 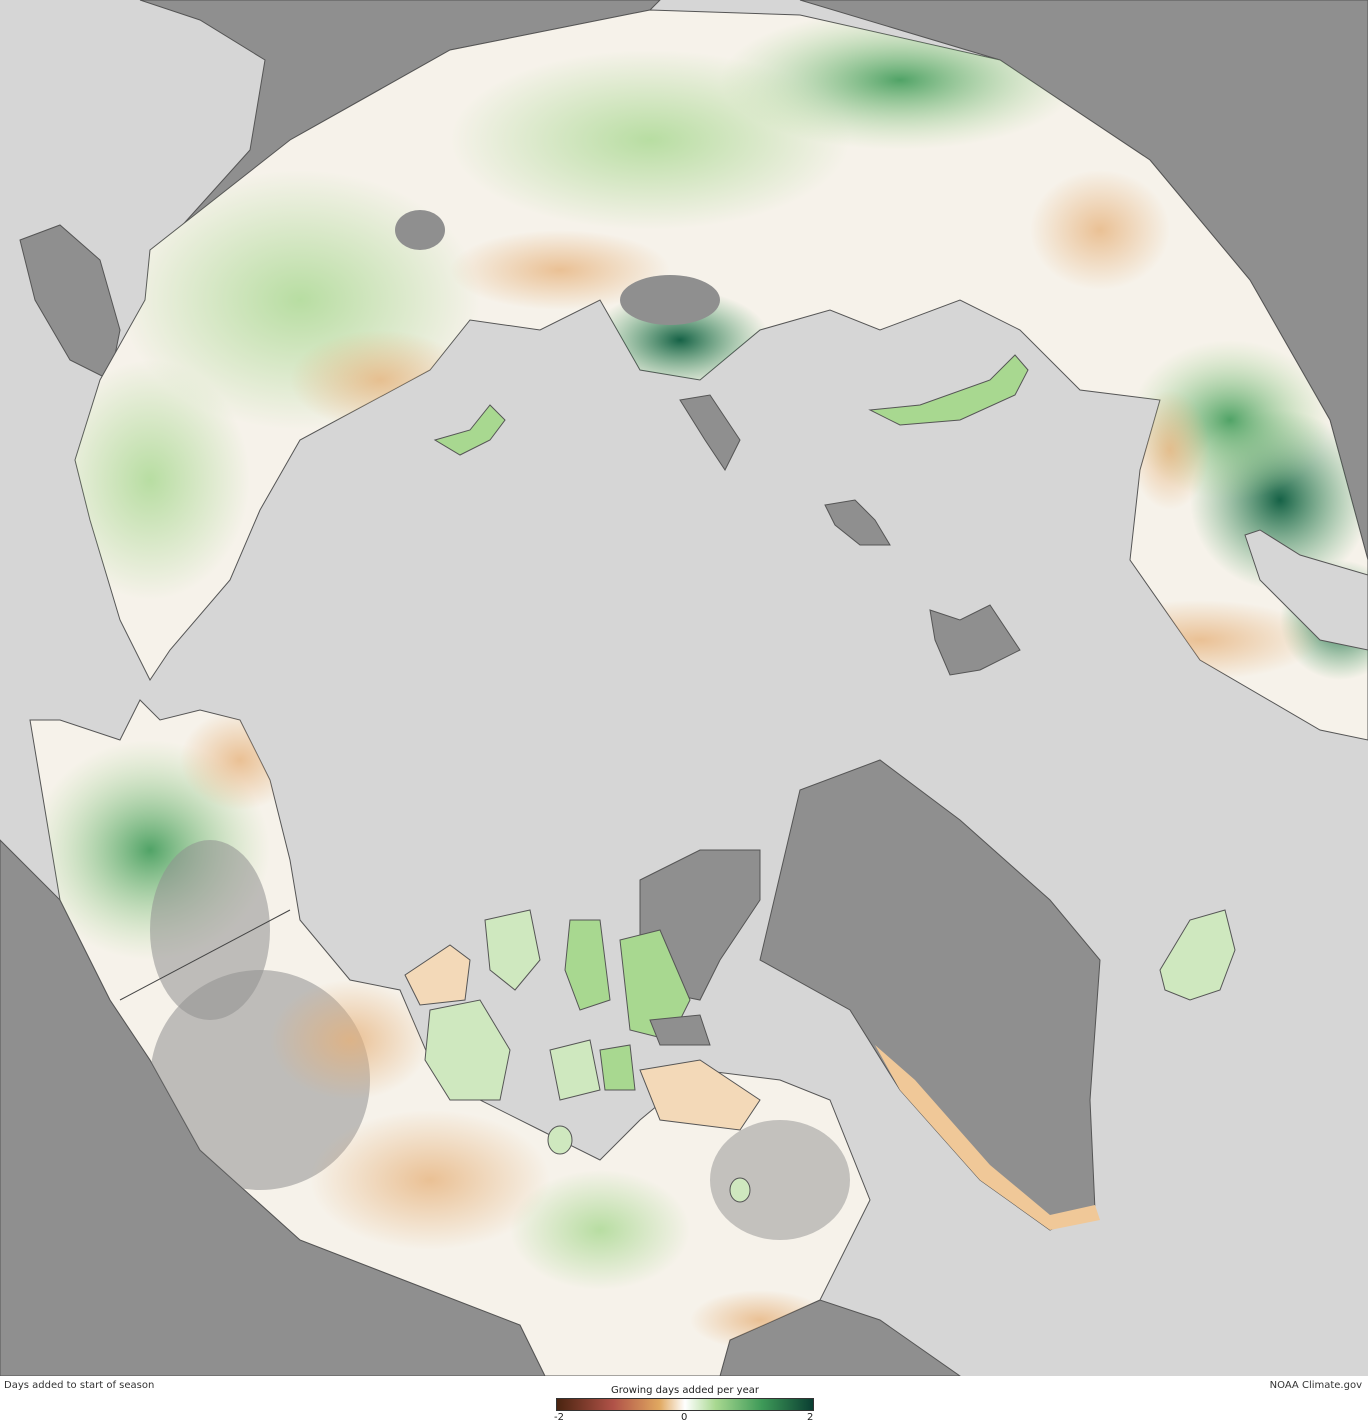 I want to click on color-legend: Growing days added per year -2 0 2, so click(x=684, y=1404).